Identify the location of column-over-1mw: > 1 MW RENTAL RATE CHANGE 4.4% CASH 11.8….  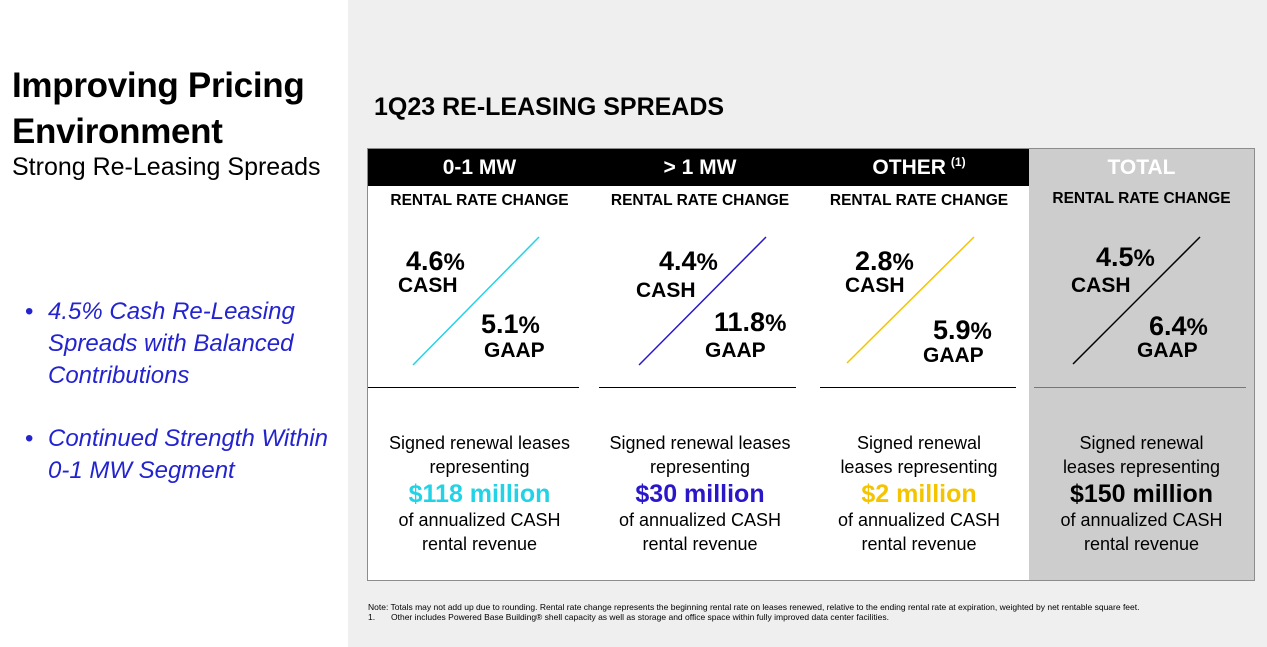
(700, 364).